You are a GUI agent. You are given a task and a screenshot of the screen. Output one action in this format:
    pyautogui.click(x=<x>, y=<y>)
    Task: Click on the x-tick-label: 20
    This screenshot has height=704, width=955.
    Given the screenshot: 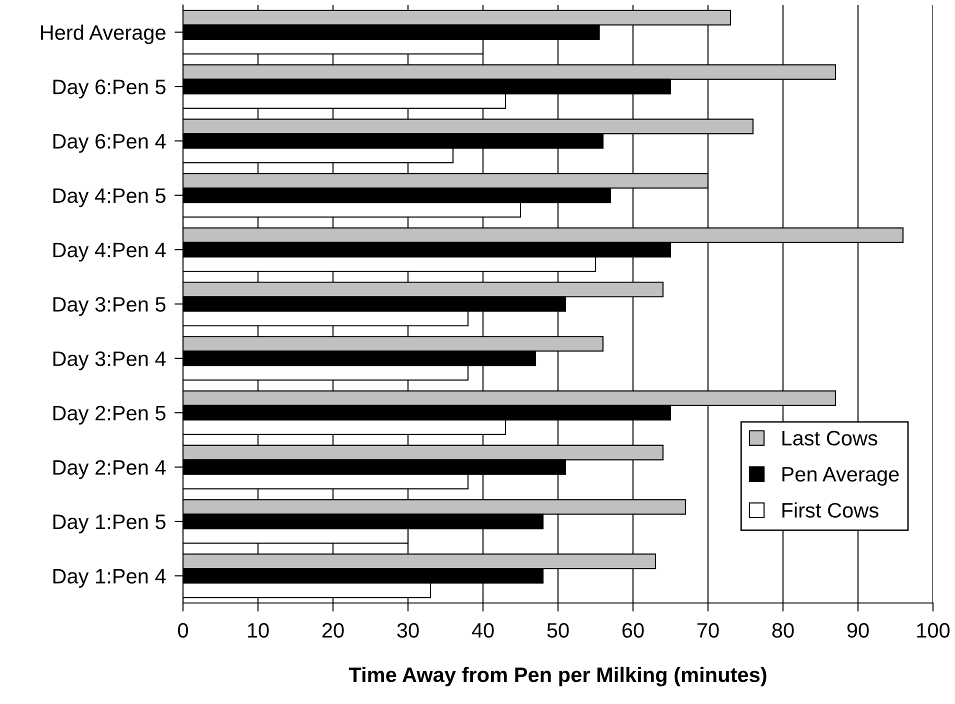 What is the action you would take?
    pyautogui.click(x=333, y=630)
    